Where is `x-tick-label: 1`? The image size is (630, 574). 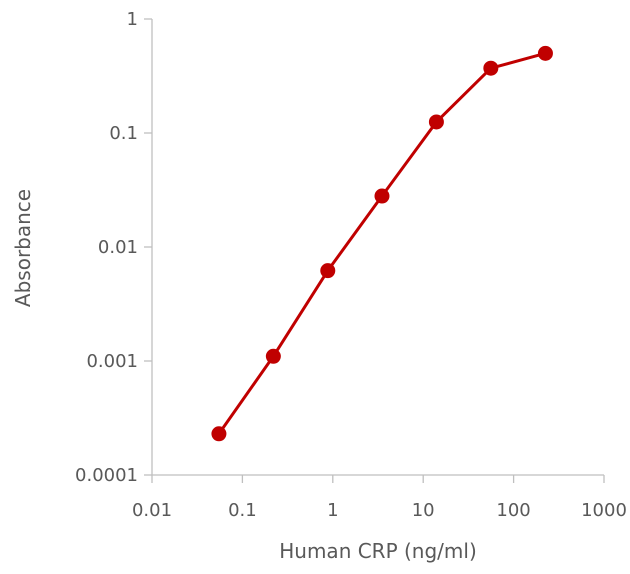 x-tick-label: 1 is located at coordinates (332, 510).